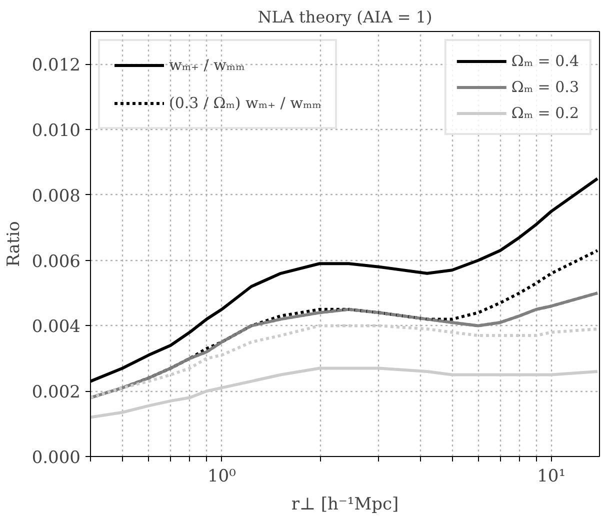  What do you see at coordinates (56, 392) in the screenshot?
I see `y-tick-label: 0.002` at bounding box center [56, 392].